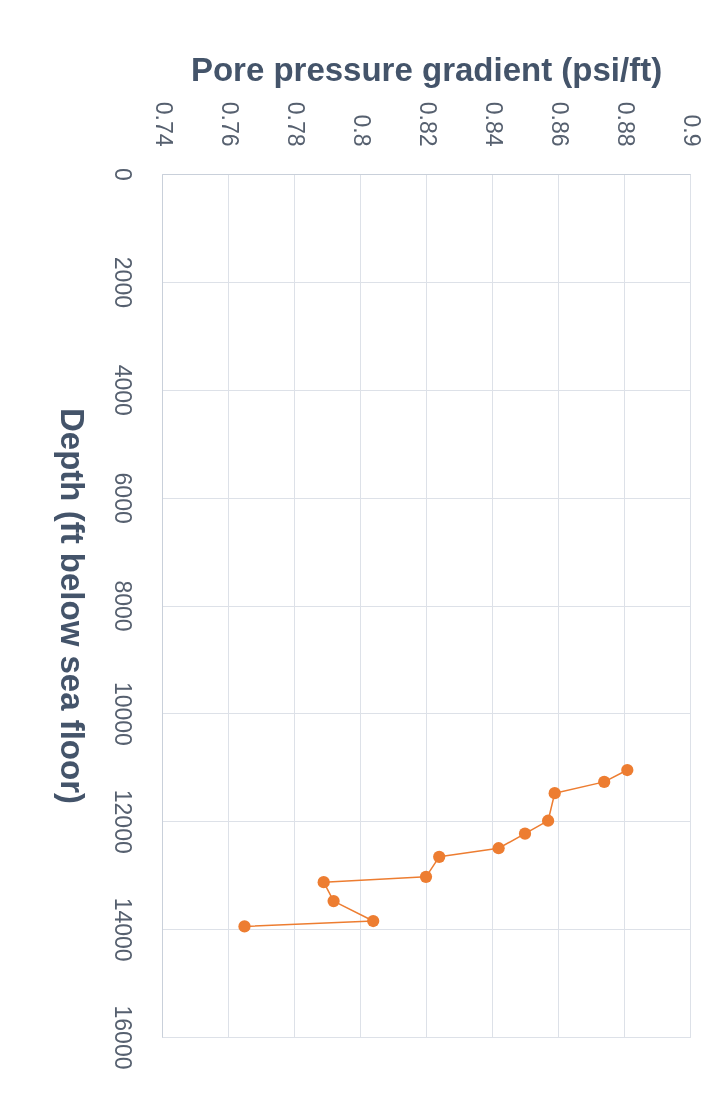 The image size is (715, 1100). Describe the element at coordinates (229, 124) in the screenshot. I see `x-tick-label: 0.76` at that location.